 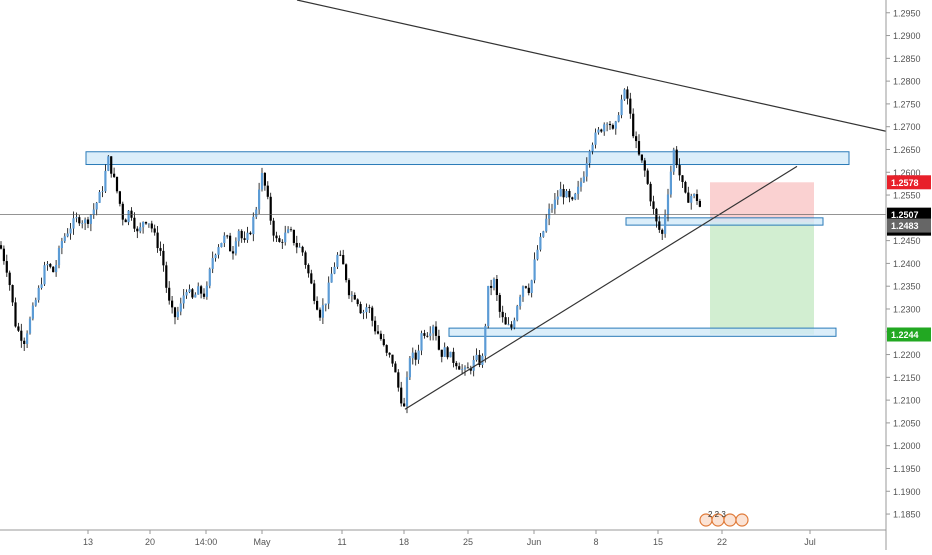 I want to click on events-marker-icon: 2 2 3, so click(x=724, y=518).